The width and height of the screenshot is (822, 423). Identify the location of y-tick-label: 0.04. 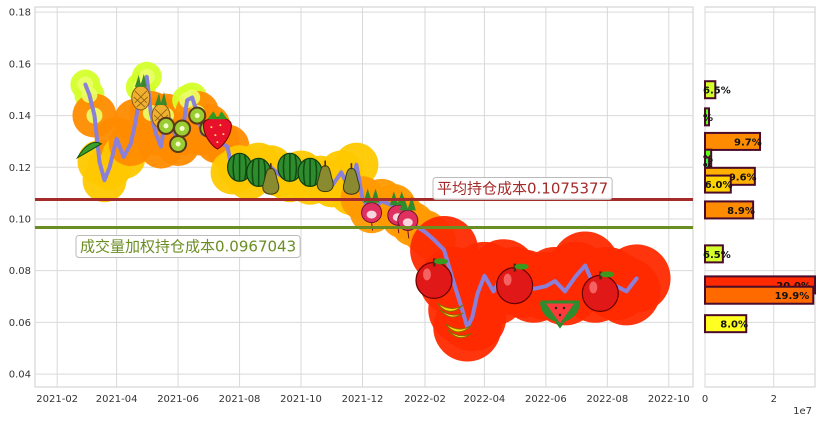
(20, 375).